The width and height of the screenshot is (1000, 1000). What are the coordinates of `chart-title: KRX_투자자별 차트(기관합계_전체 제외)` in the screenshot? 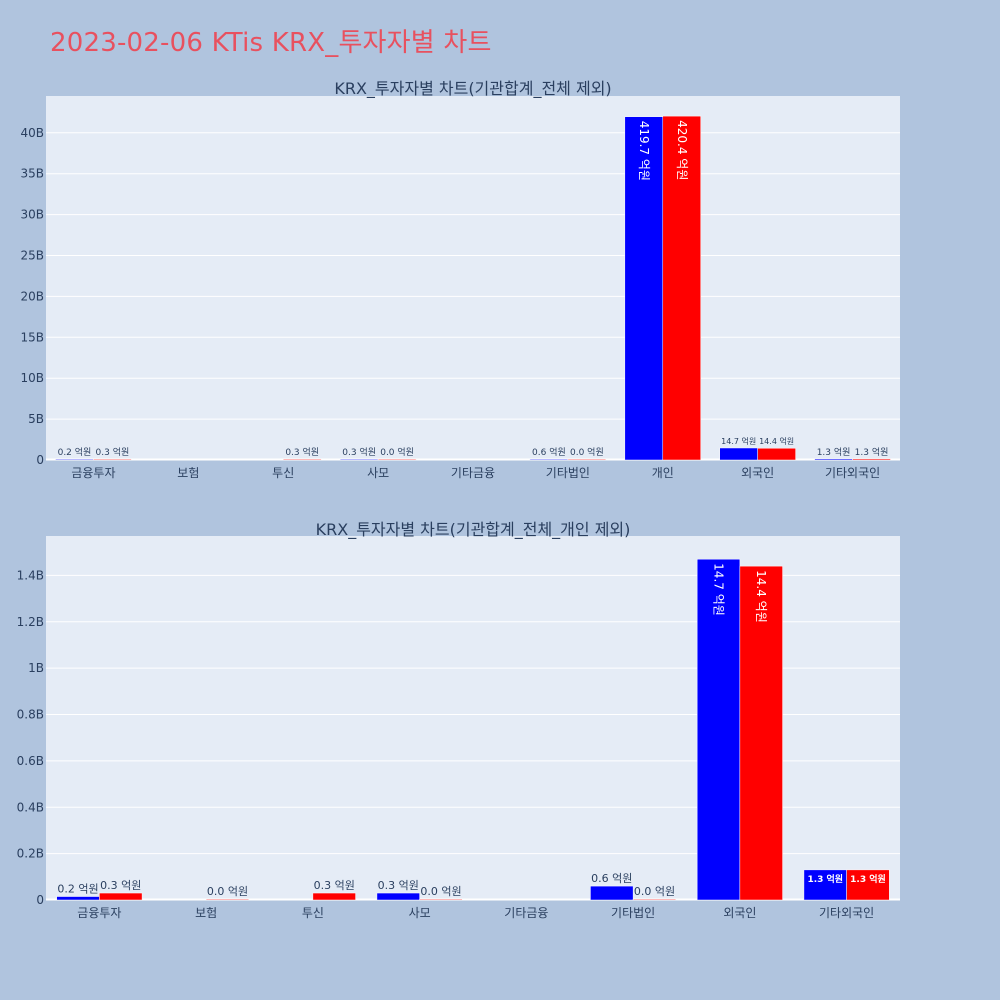 It's located at (472, 89).